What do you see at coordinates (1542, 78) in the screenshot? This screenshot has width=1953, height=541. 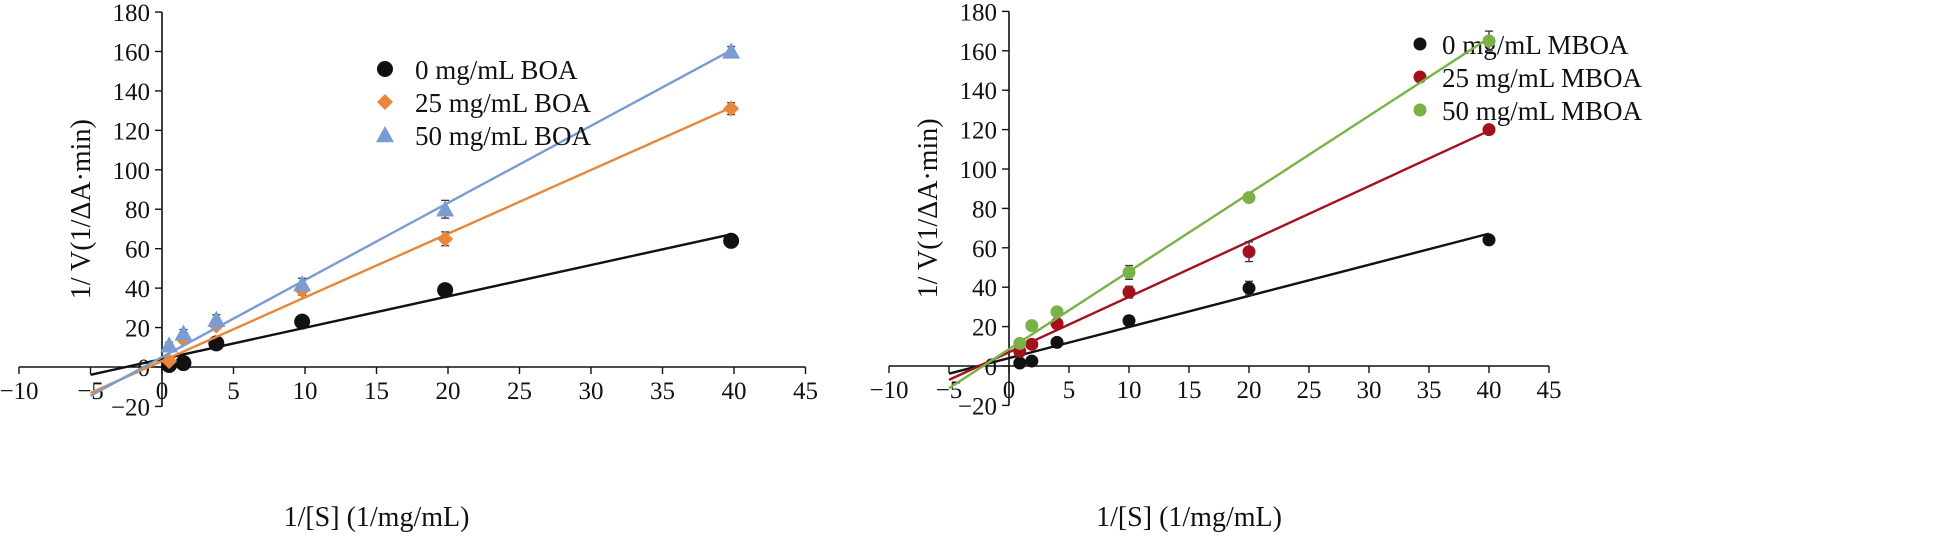 I see `legend-label: 25 mg/mL MBOA` at bounding box center [1542, 78].